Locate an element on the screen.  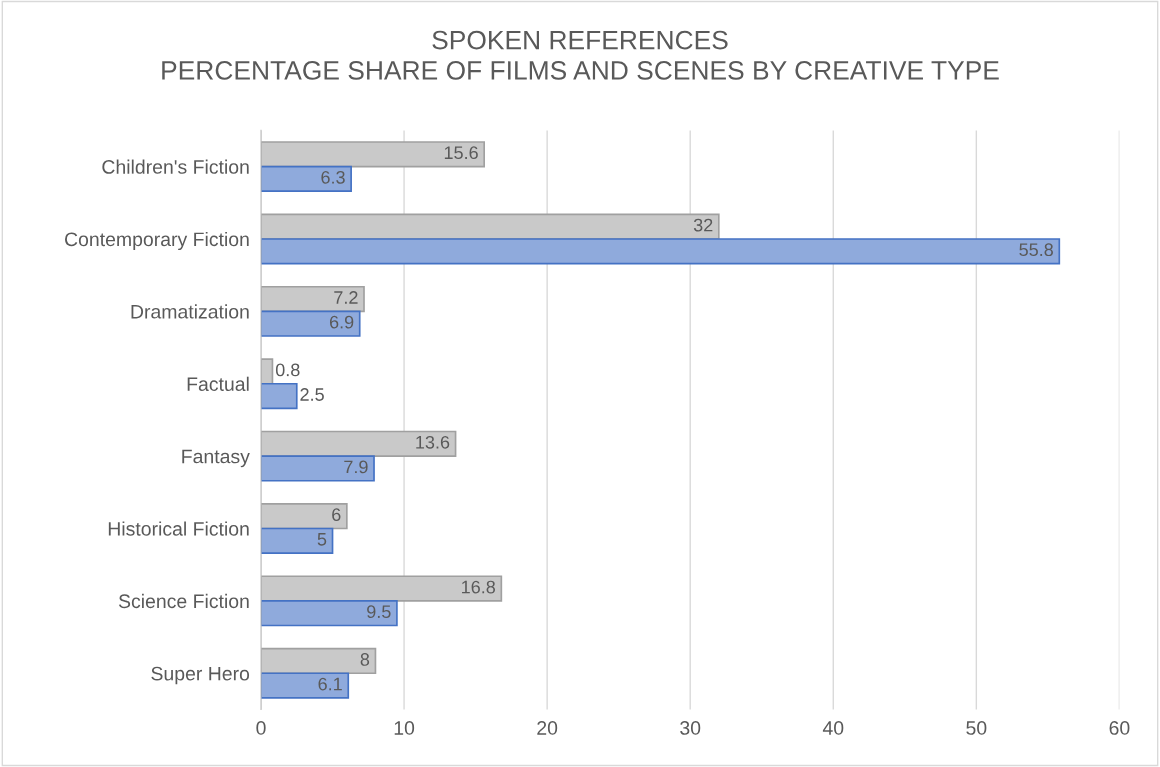
data-label: 13.6 is located at coordinates (433, 442).